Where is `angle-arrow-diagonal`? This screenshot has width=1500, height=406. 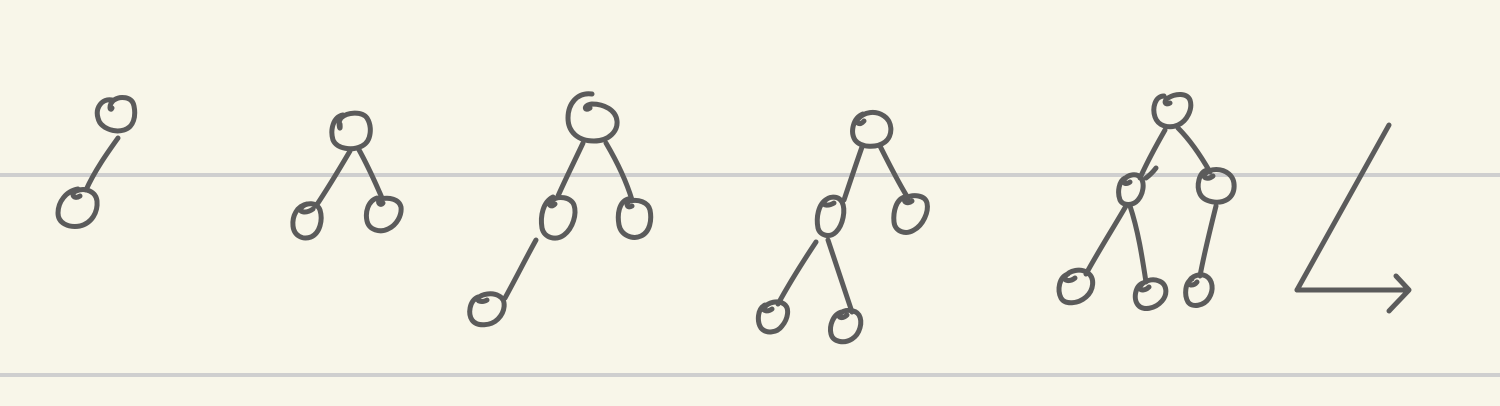 angle-arrow-diagonal is located at coordinates (1343, 207).